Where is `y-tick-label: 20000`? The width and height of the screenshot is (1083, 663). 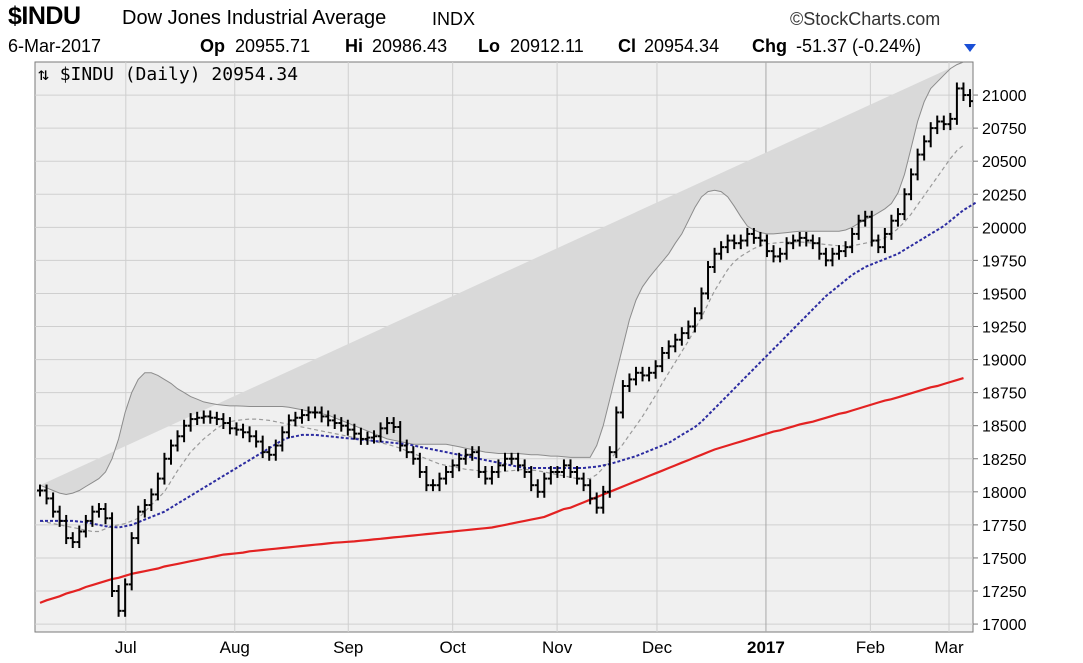
y-tick-label: 20000 is located at coordinates (1004, 228).